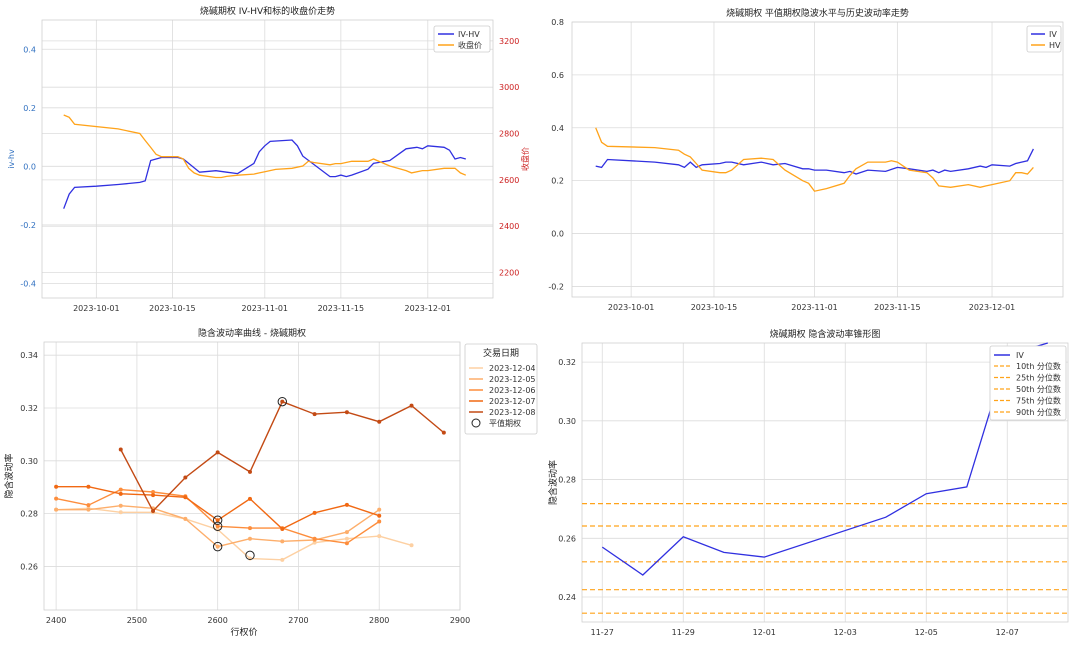 This screenshot has height=646, width=1080. Describe the element at coordinates (379, 620) in the screenshot. I see `x-tick-label: 2800` at that location.